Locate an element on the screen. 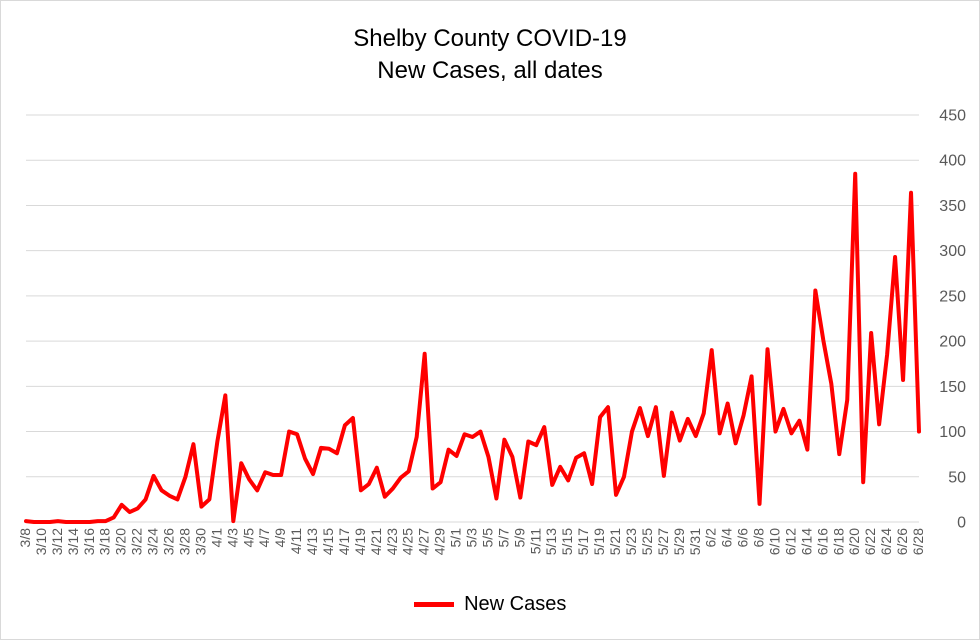 This screenshot has height=640, width=980. x-tick-label: 3/20 is located at coordinates (121, 541).